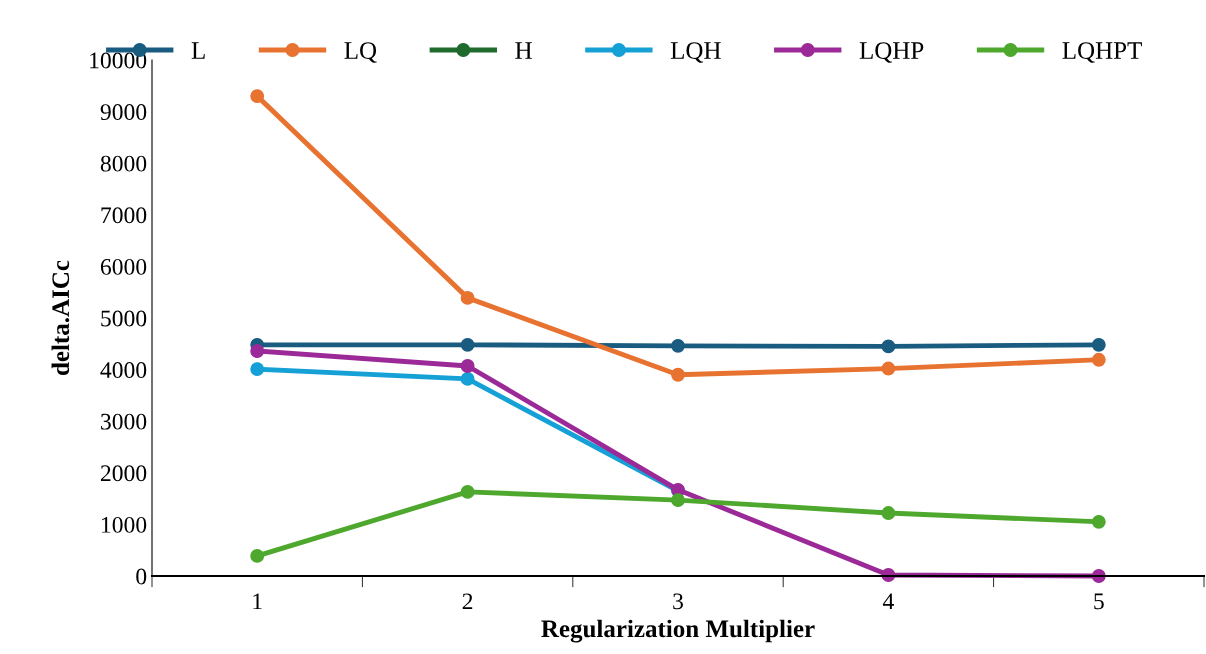 The height and width of the screenshot is (654, 1206). I want to click on legend-label: L, so click(198, 50).